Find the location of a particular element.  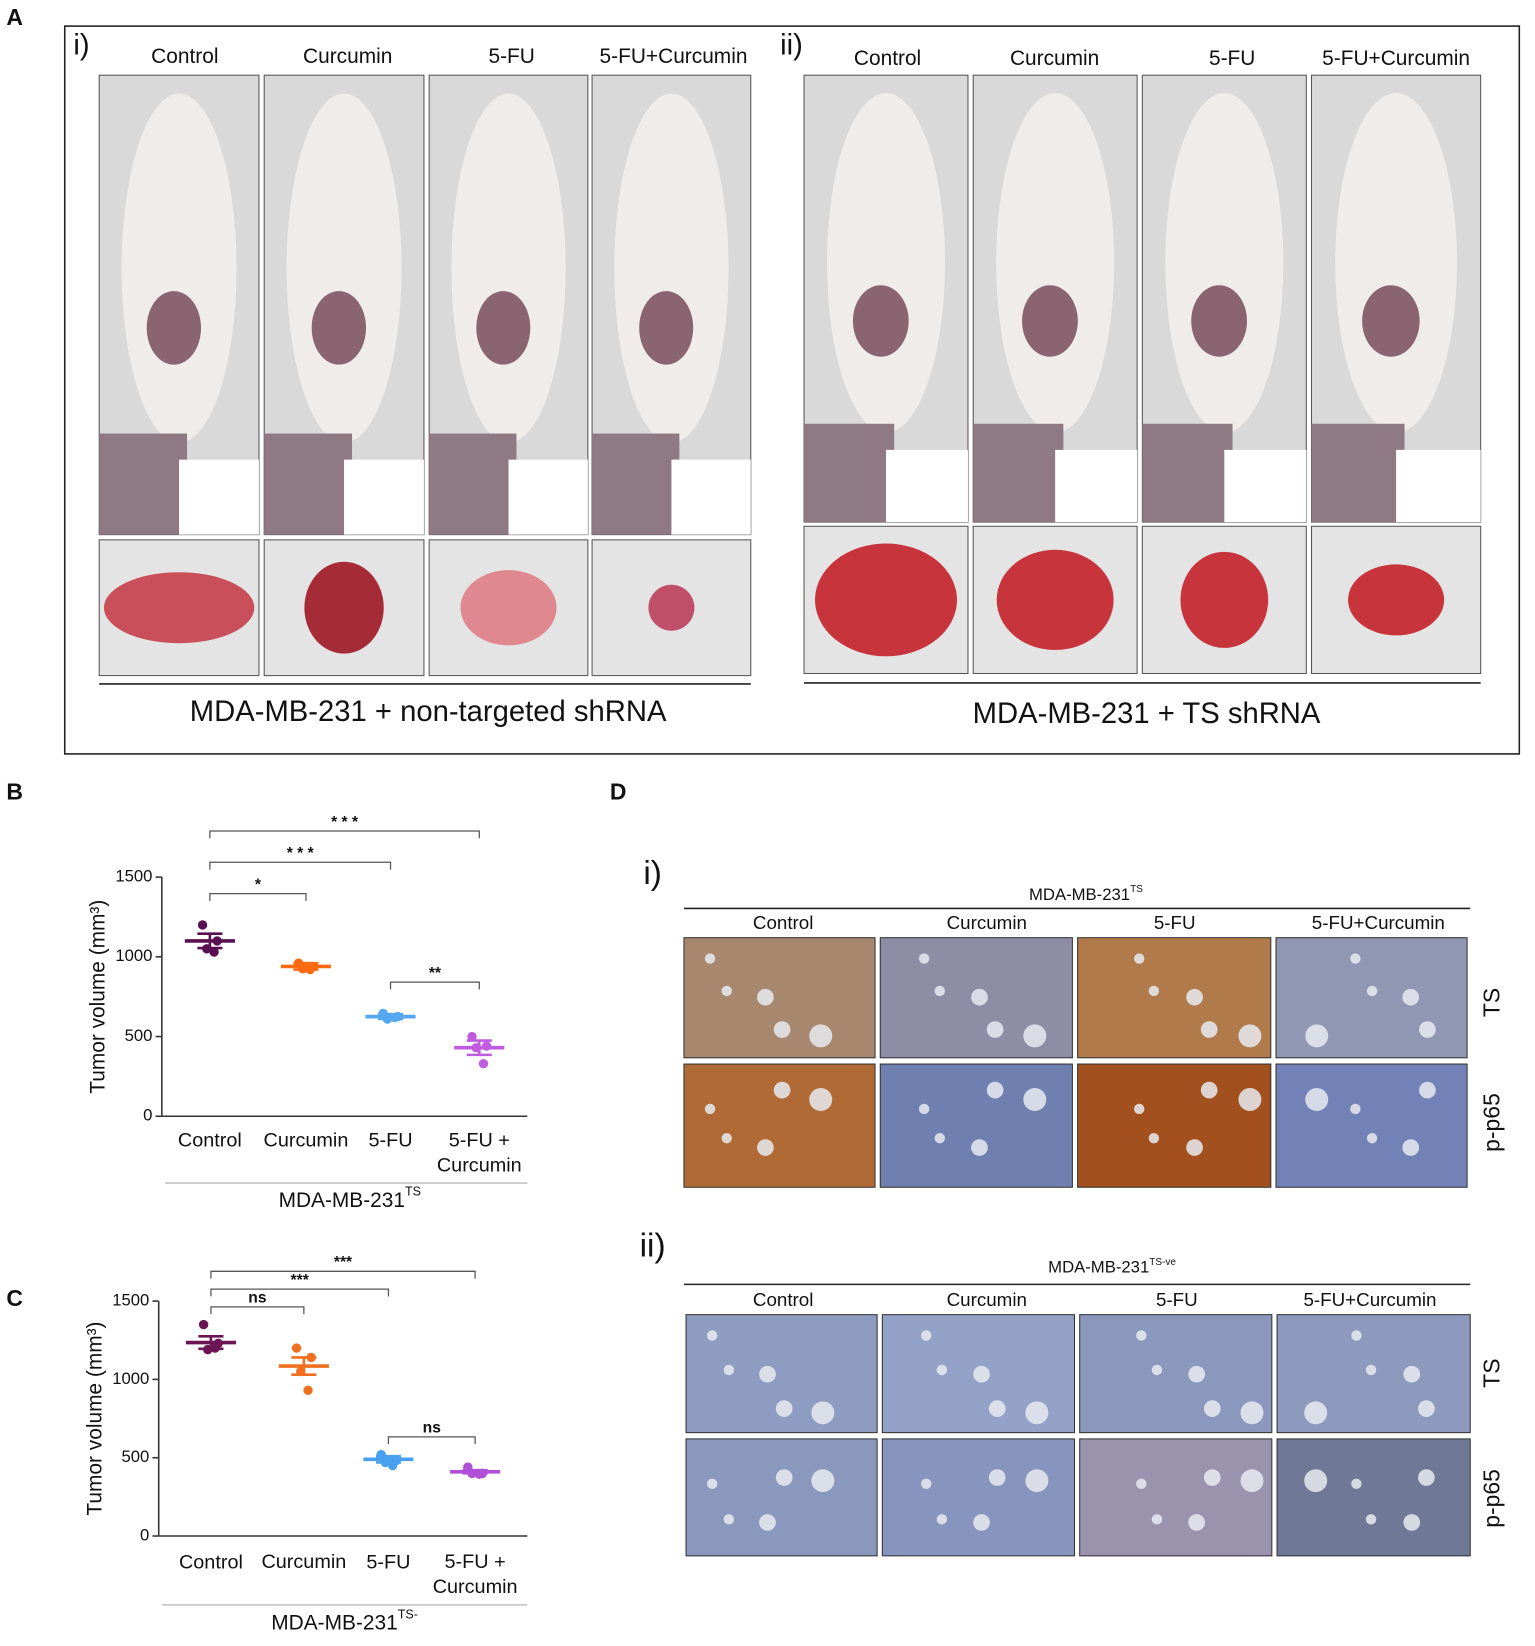

y-axis-label: Tumor volume (mm³) is located at coordinates (95, 1419).